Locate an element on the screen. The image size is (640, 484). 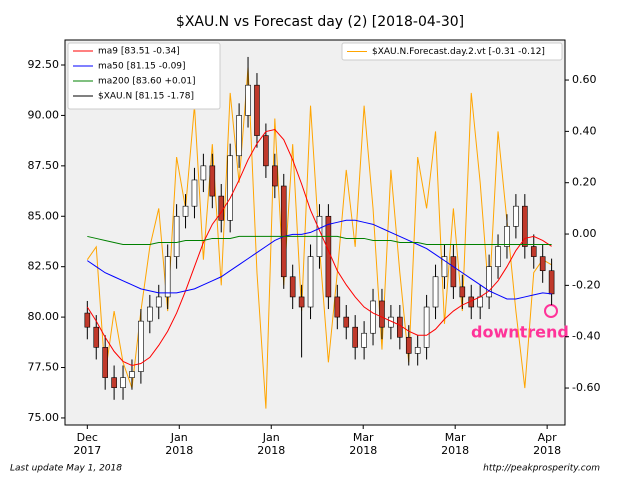
x-tick-label: Dec is located at coordinates (87, 437).